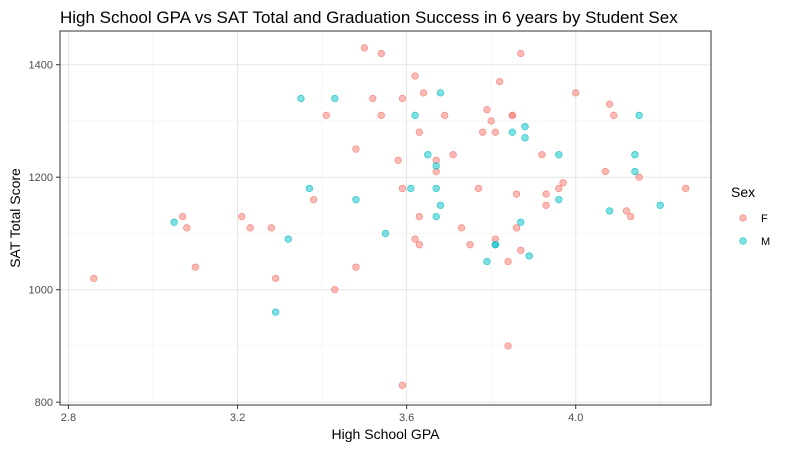 The image size is (786, 449). What do you see at coordinates (15, 218) in the screenshot?
I see `y-axis-title: SAT Total Score` at bounding box center [15, 218].